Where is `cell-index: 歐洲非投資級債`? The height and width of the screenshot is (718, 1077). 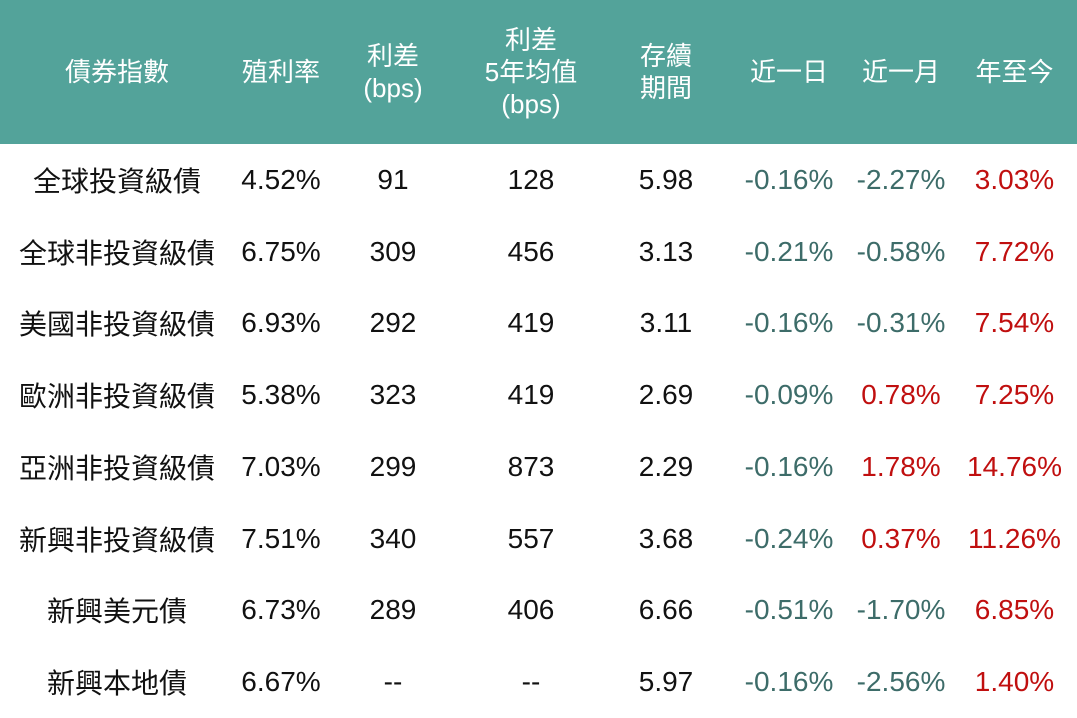 cell-index: 歐洲非投資級債 is located at coordinates (116, 397).